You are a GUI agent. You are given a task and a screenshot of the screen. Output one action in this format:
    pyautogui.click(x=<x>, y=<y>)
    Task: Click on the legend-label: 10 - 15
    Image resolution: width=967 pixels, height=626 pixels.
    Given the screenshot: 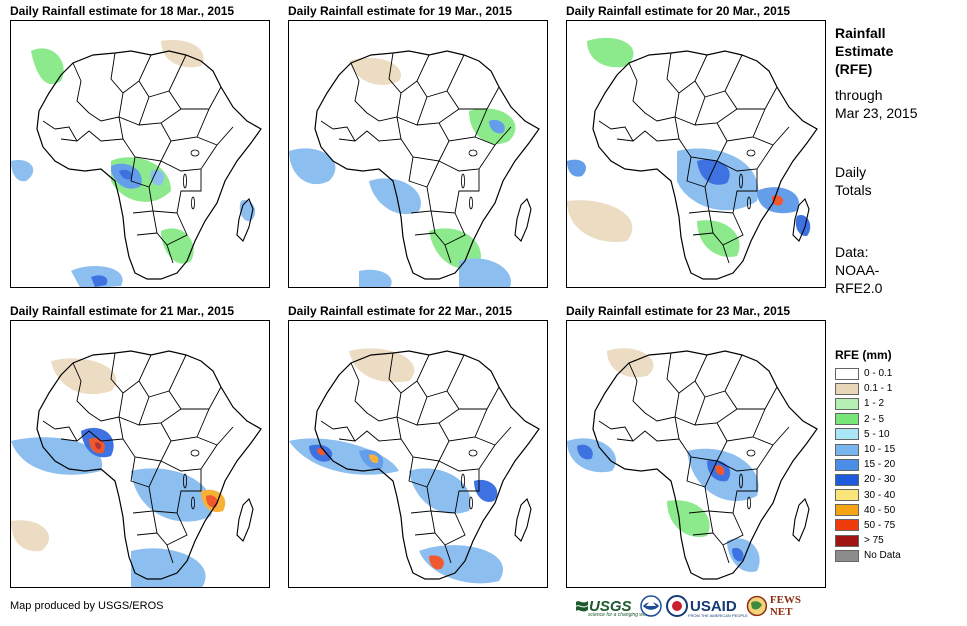 What is the action you would take?
    pyautogui.click(x=880, y=450)
    